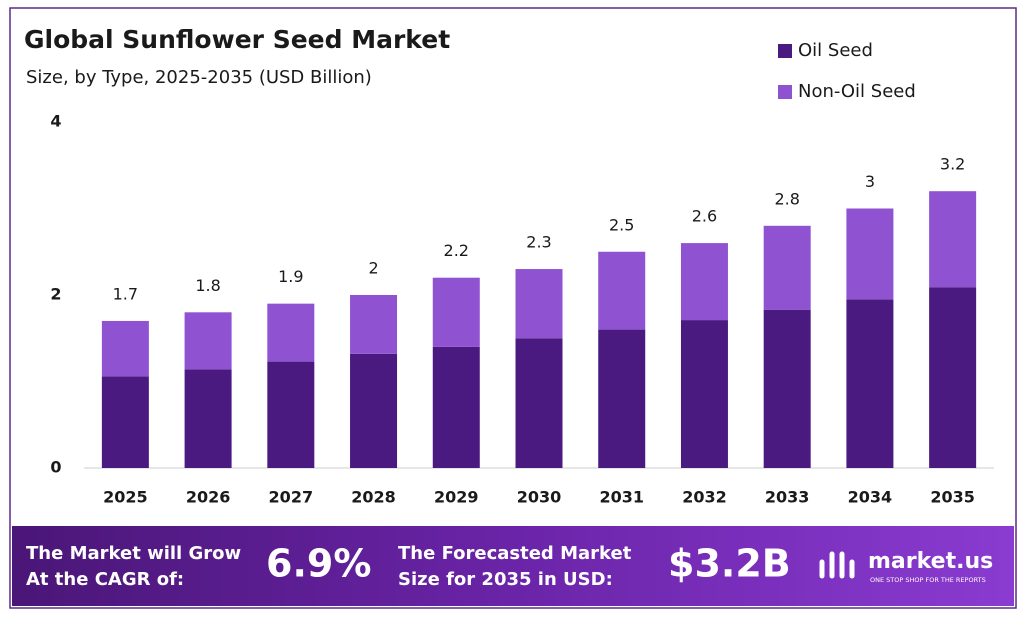 This screenshot has height=621, width=1024. I want to click on cagr-text: The Market will Grow, so click(133, 553).